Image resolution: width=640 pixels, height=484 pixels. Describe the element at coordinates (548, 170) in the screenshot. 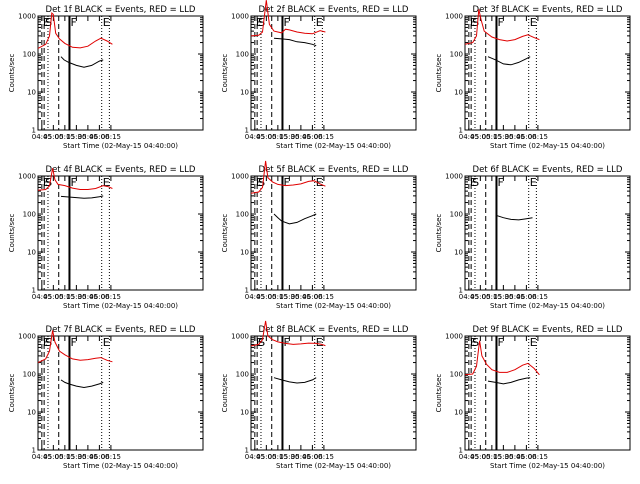

I see `chart-title: Det 6f BLACK = Events, RED = LLD` at that location.